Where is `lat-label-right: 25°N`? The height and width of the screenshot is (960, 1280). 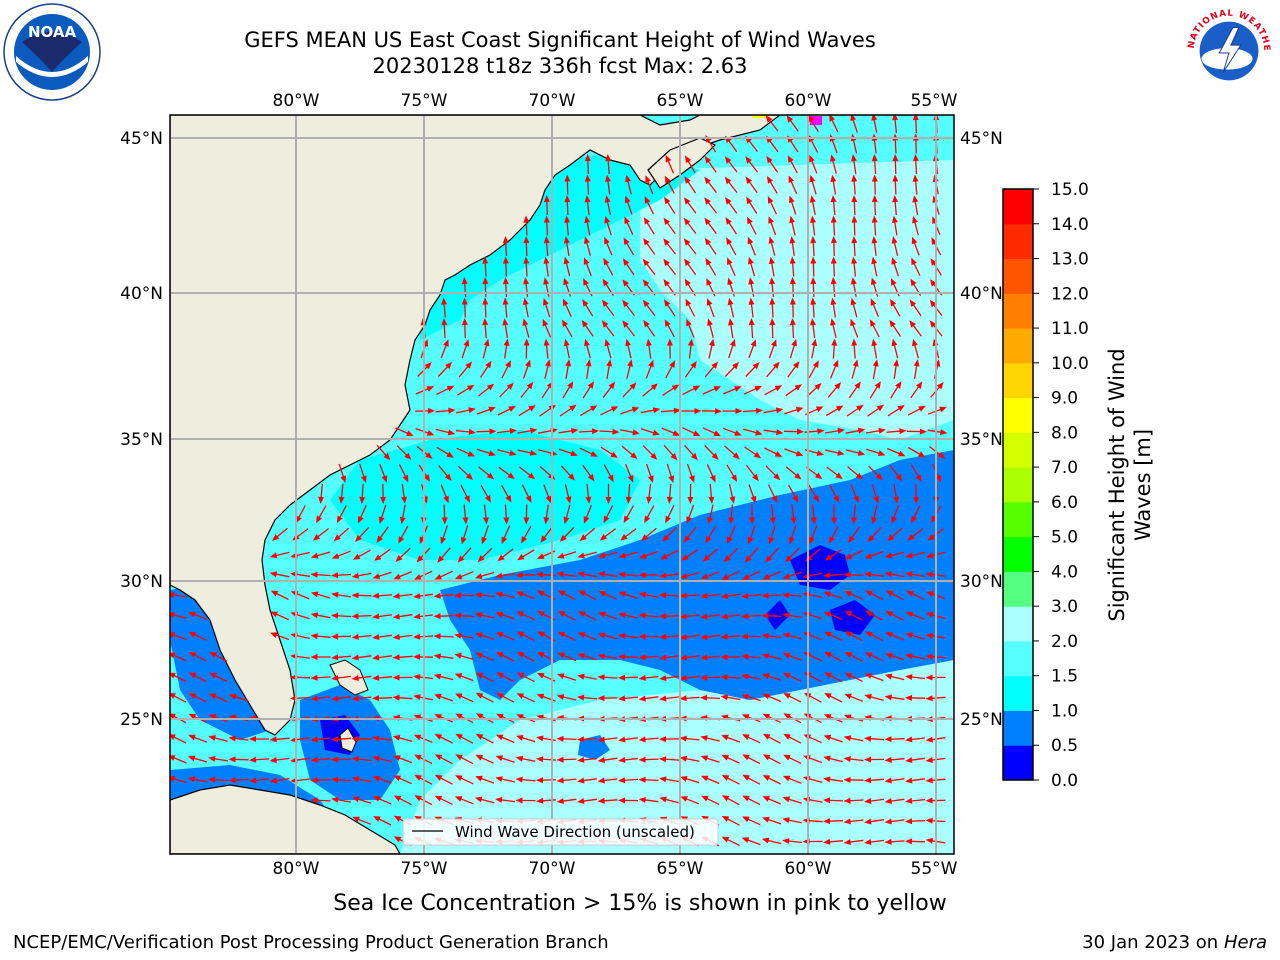 lat-label-right: 25°N is located at coordinates (981, 720).